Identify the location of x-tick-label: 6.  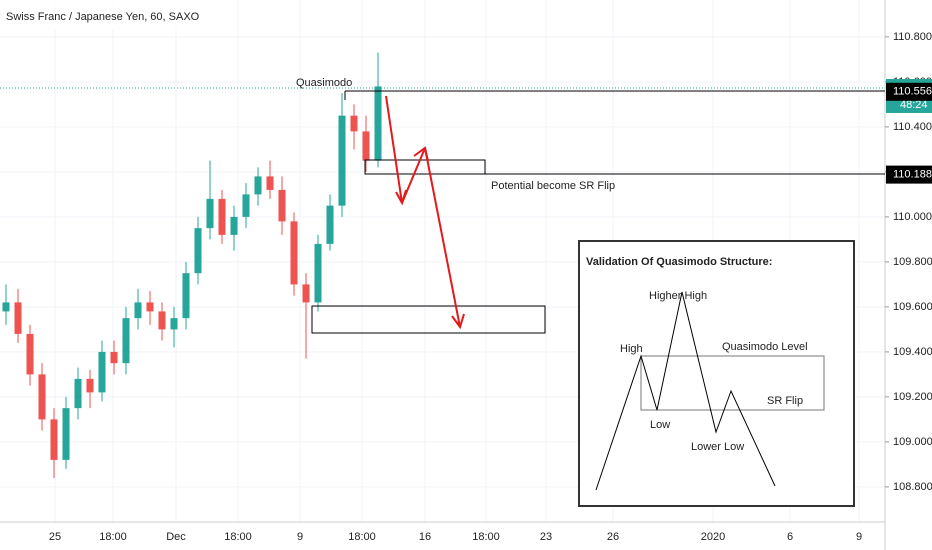
(790, 537).